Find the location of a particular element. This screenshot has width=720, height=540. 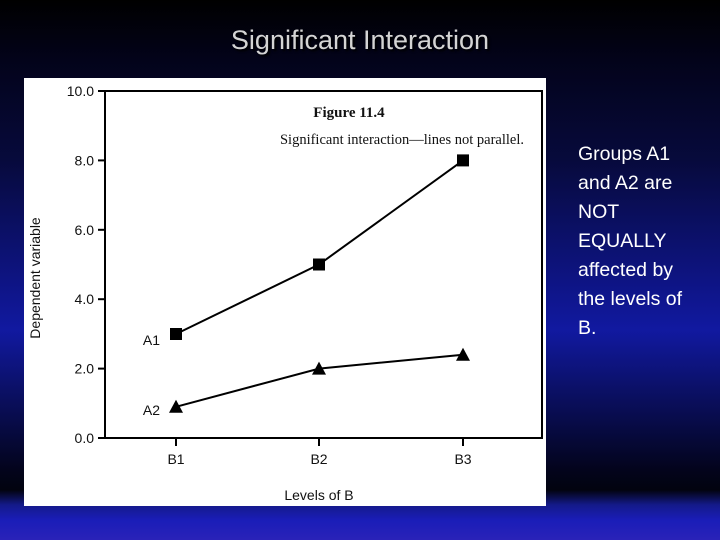

side-text-line: EQUALLY is located at coordinates (622, 241).